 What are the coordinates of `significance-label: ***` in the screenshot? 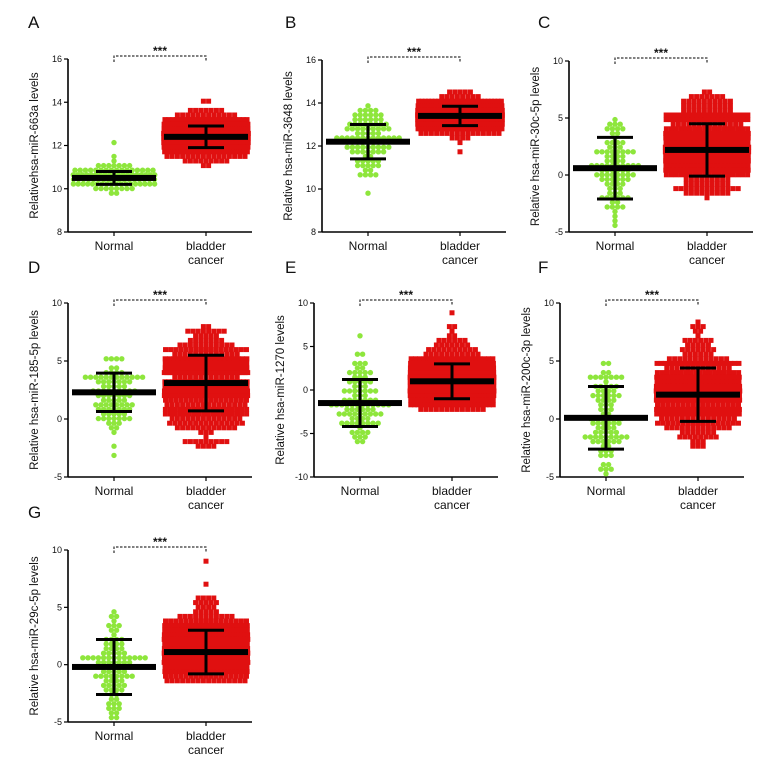 It's located at (160, 51).